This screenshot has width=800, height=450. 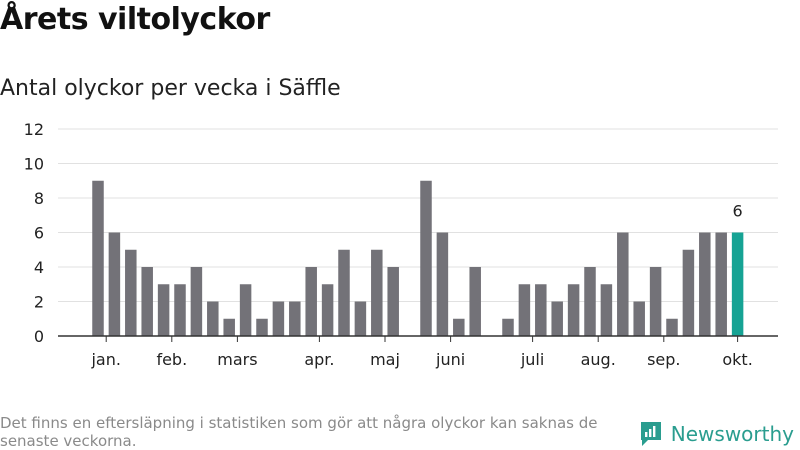 I want to click on chart-subtitle: Antal olyckor per vecka i Säffle, so click(x=170, y=88).